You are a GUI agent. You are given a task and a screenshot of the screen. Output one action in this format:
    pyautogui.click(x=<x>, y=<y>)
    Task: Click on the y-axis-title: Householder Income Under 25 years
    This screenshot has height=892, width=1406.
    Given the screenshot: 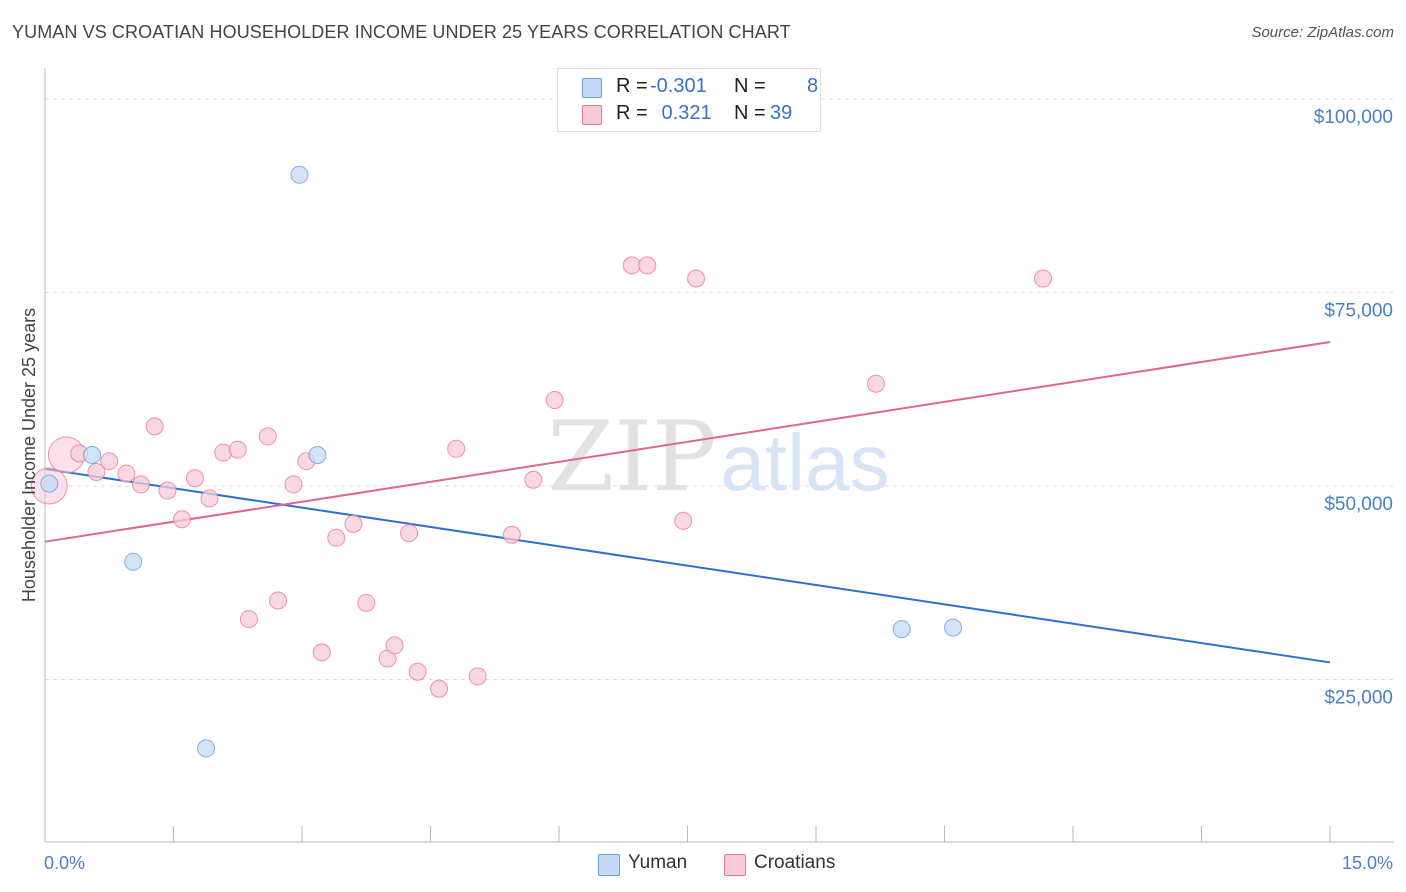 What is the action you would take?
    pyautogui.click(x=29, y=455)
    